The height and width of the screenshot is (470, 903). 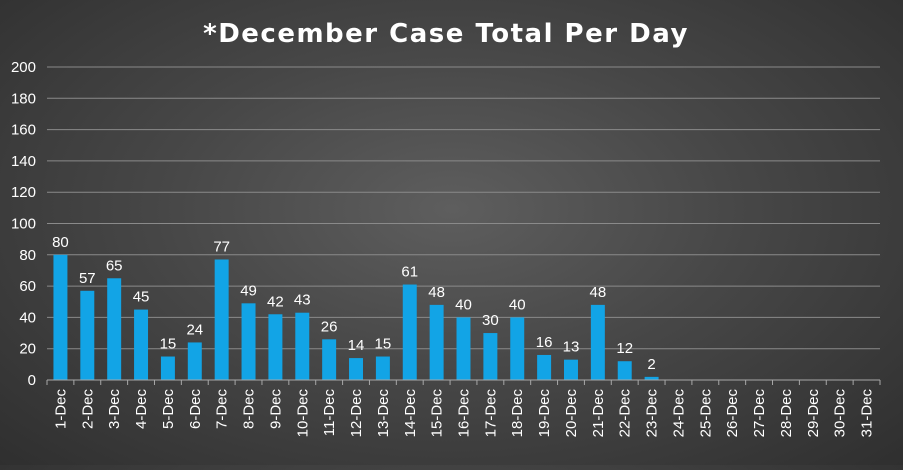 What do you see at coordinates (759, 413) in the screenshot?
I see `x-tick-label: 27-Dec` at bounding box center [759, 413].